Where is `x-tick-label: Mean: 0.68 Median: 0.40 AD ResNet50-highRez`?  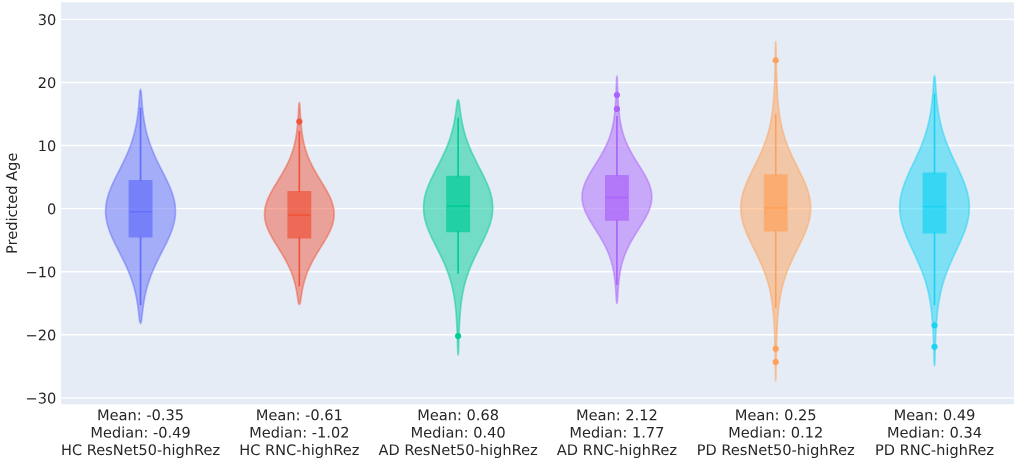
x-tick-label: Mean: 0.68 Median: 0.40 AD ResNet50-highRez is located at coordinates (458, 434).